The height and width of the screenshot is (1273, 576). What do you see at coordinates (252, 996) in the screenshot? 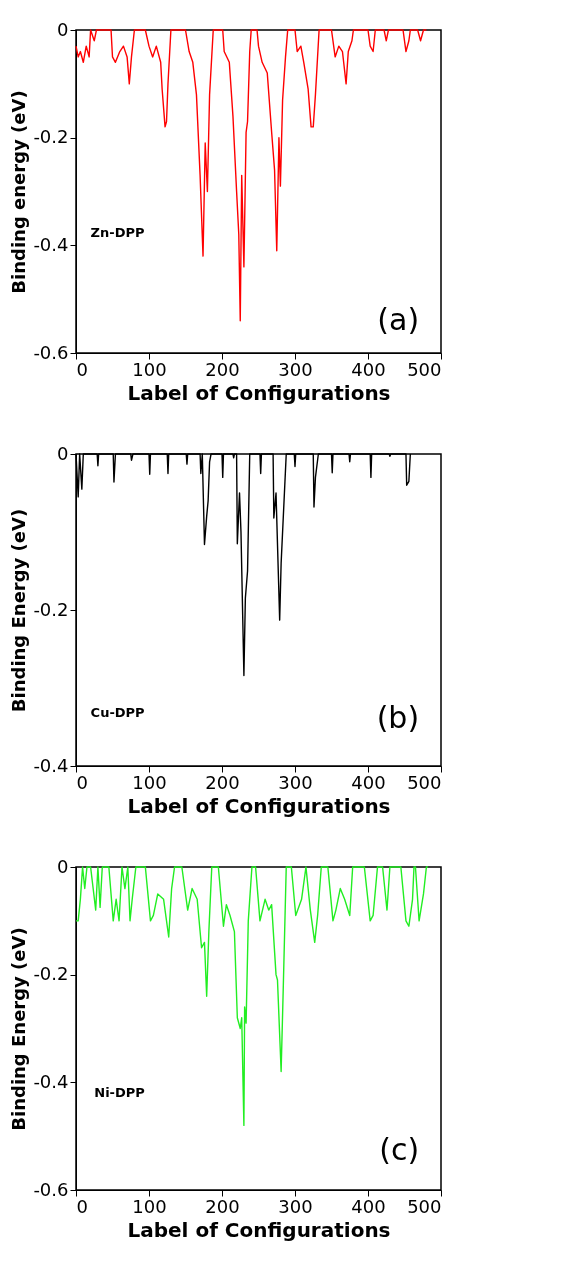
I see `line-series` at bounding box center [252, 996].